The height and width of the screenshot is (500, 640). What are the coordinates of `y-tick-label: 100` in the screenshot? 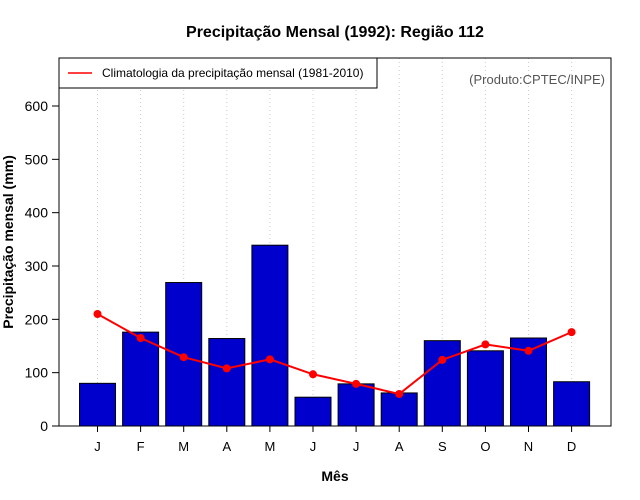 It's located at (37, 373).